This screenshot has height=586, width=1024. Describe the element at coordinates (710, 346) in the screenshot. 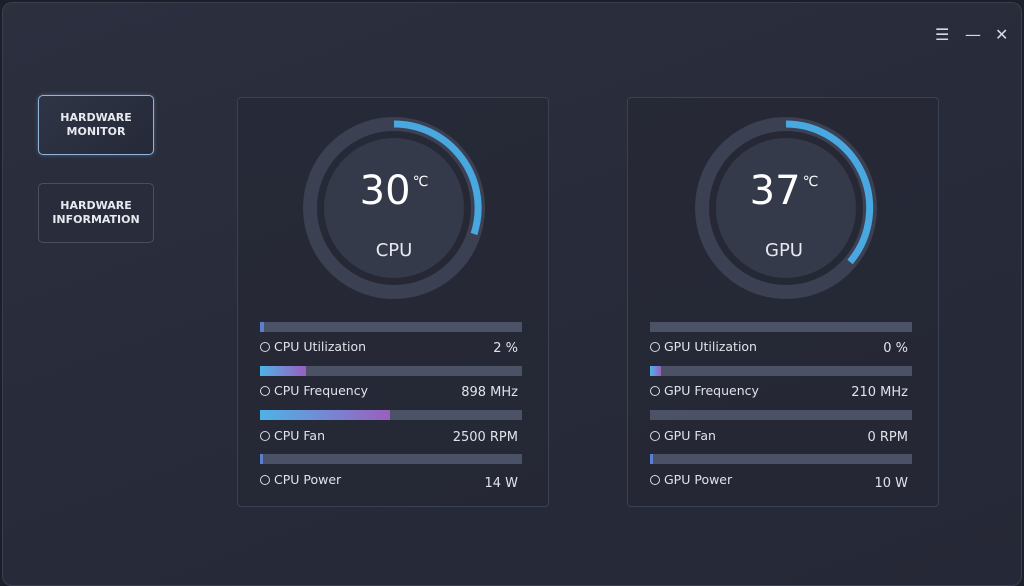

I see `metric-label: GPU Utilization` at that location.